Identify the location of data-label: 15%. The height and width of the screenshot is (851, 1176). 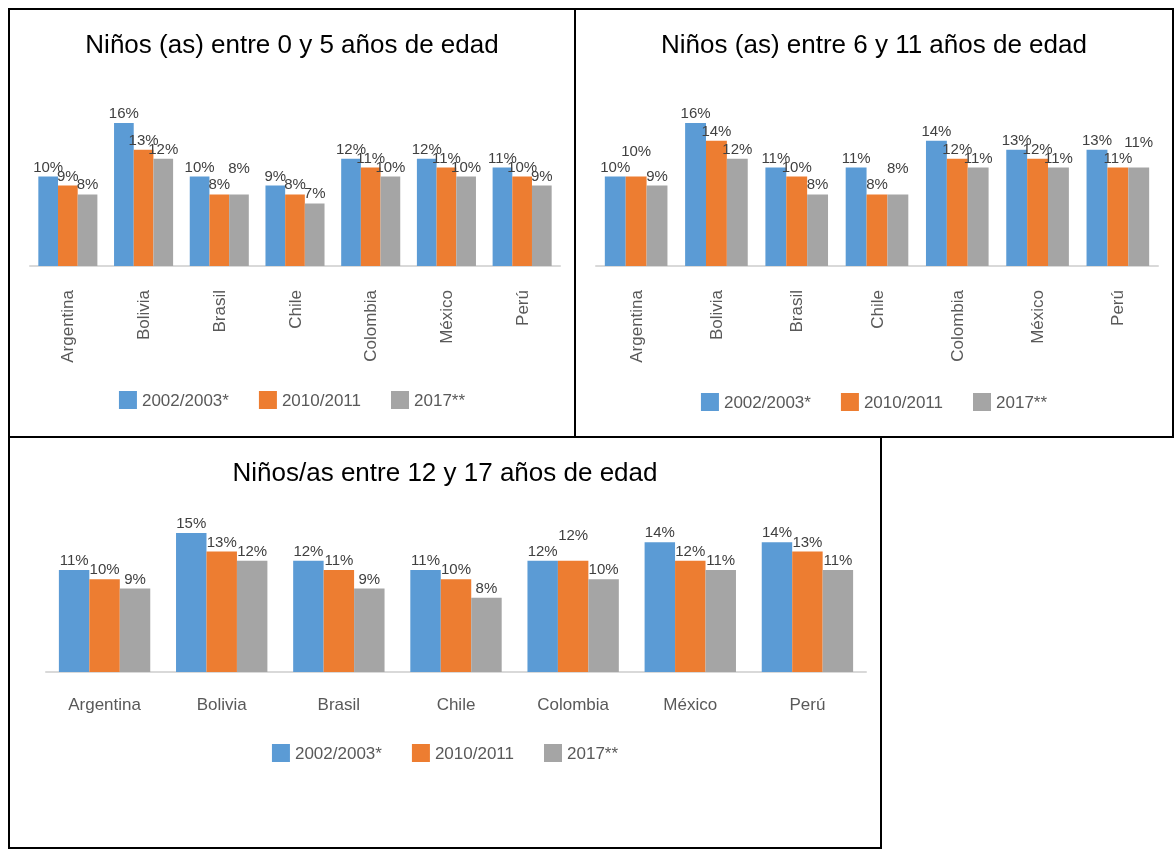
(191, 522).